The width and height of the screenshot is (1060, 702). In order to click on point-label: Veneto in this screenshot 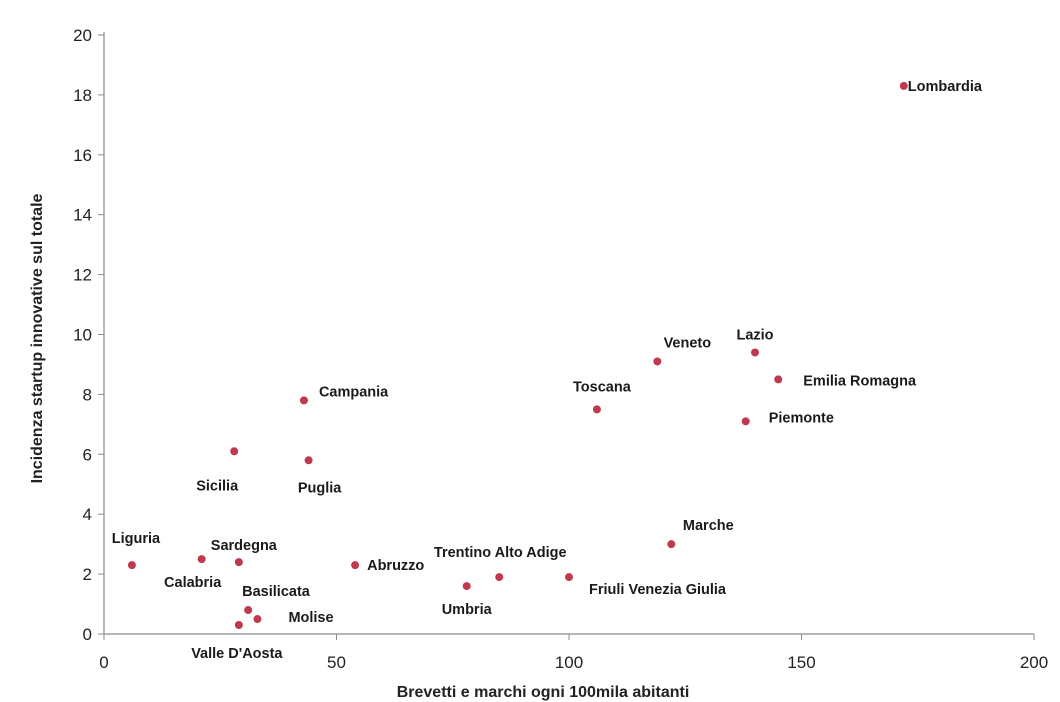, I will do `click(688, 343)`.